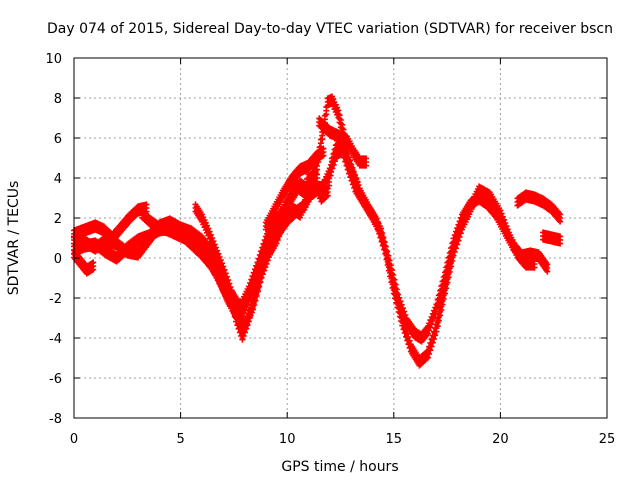 This screenshot has height=480, width=640. What do you see at coordinates (55, 419) in the screenshot?
I see `y-tick-label: -8` at bounding box center [55, 419].